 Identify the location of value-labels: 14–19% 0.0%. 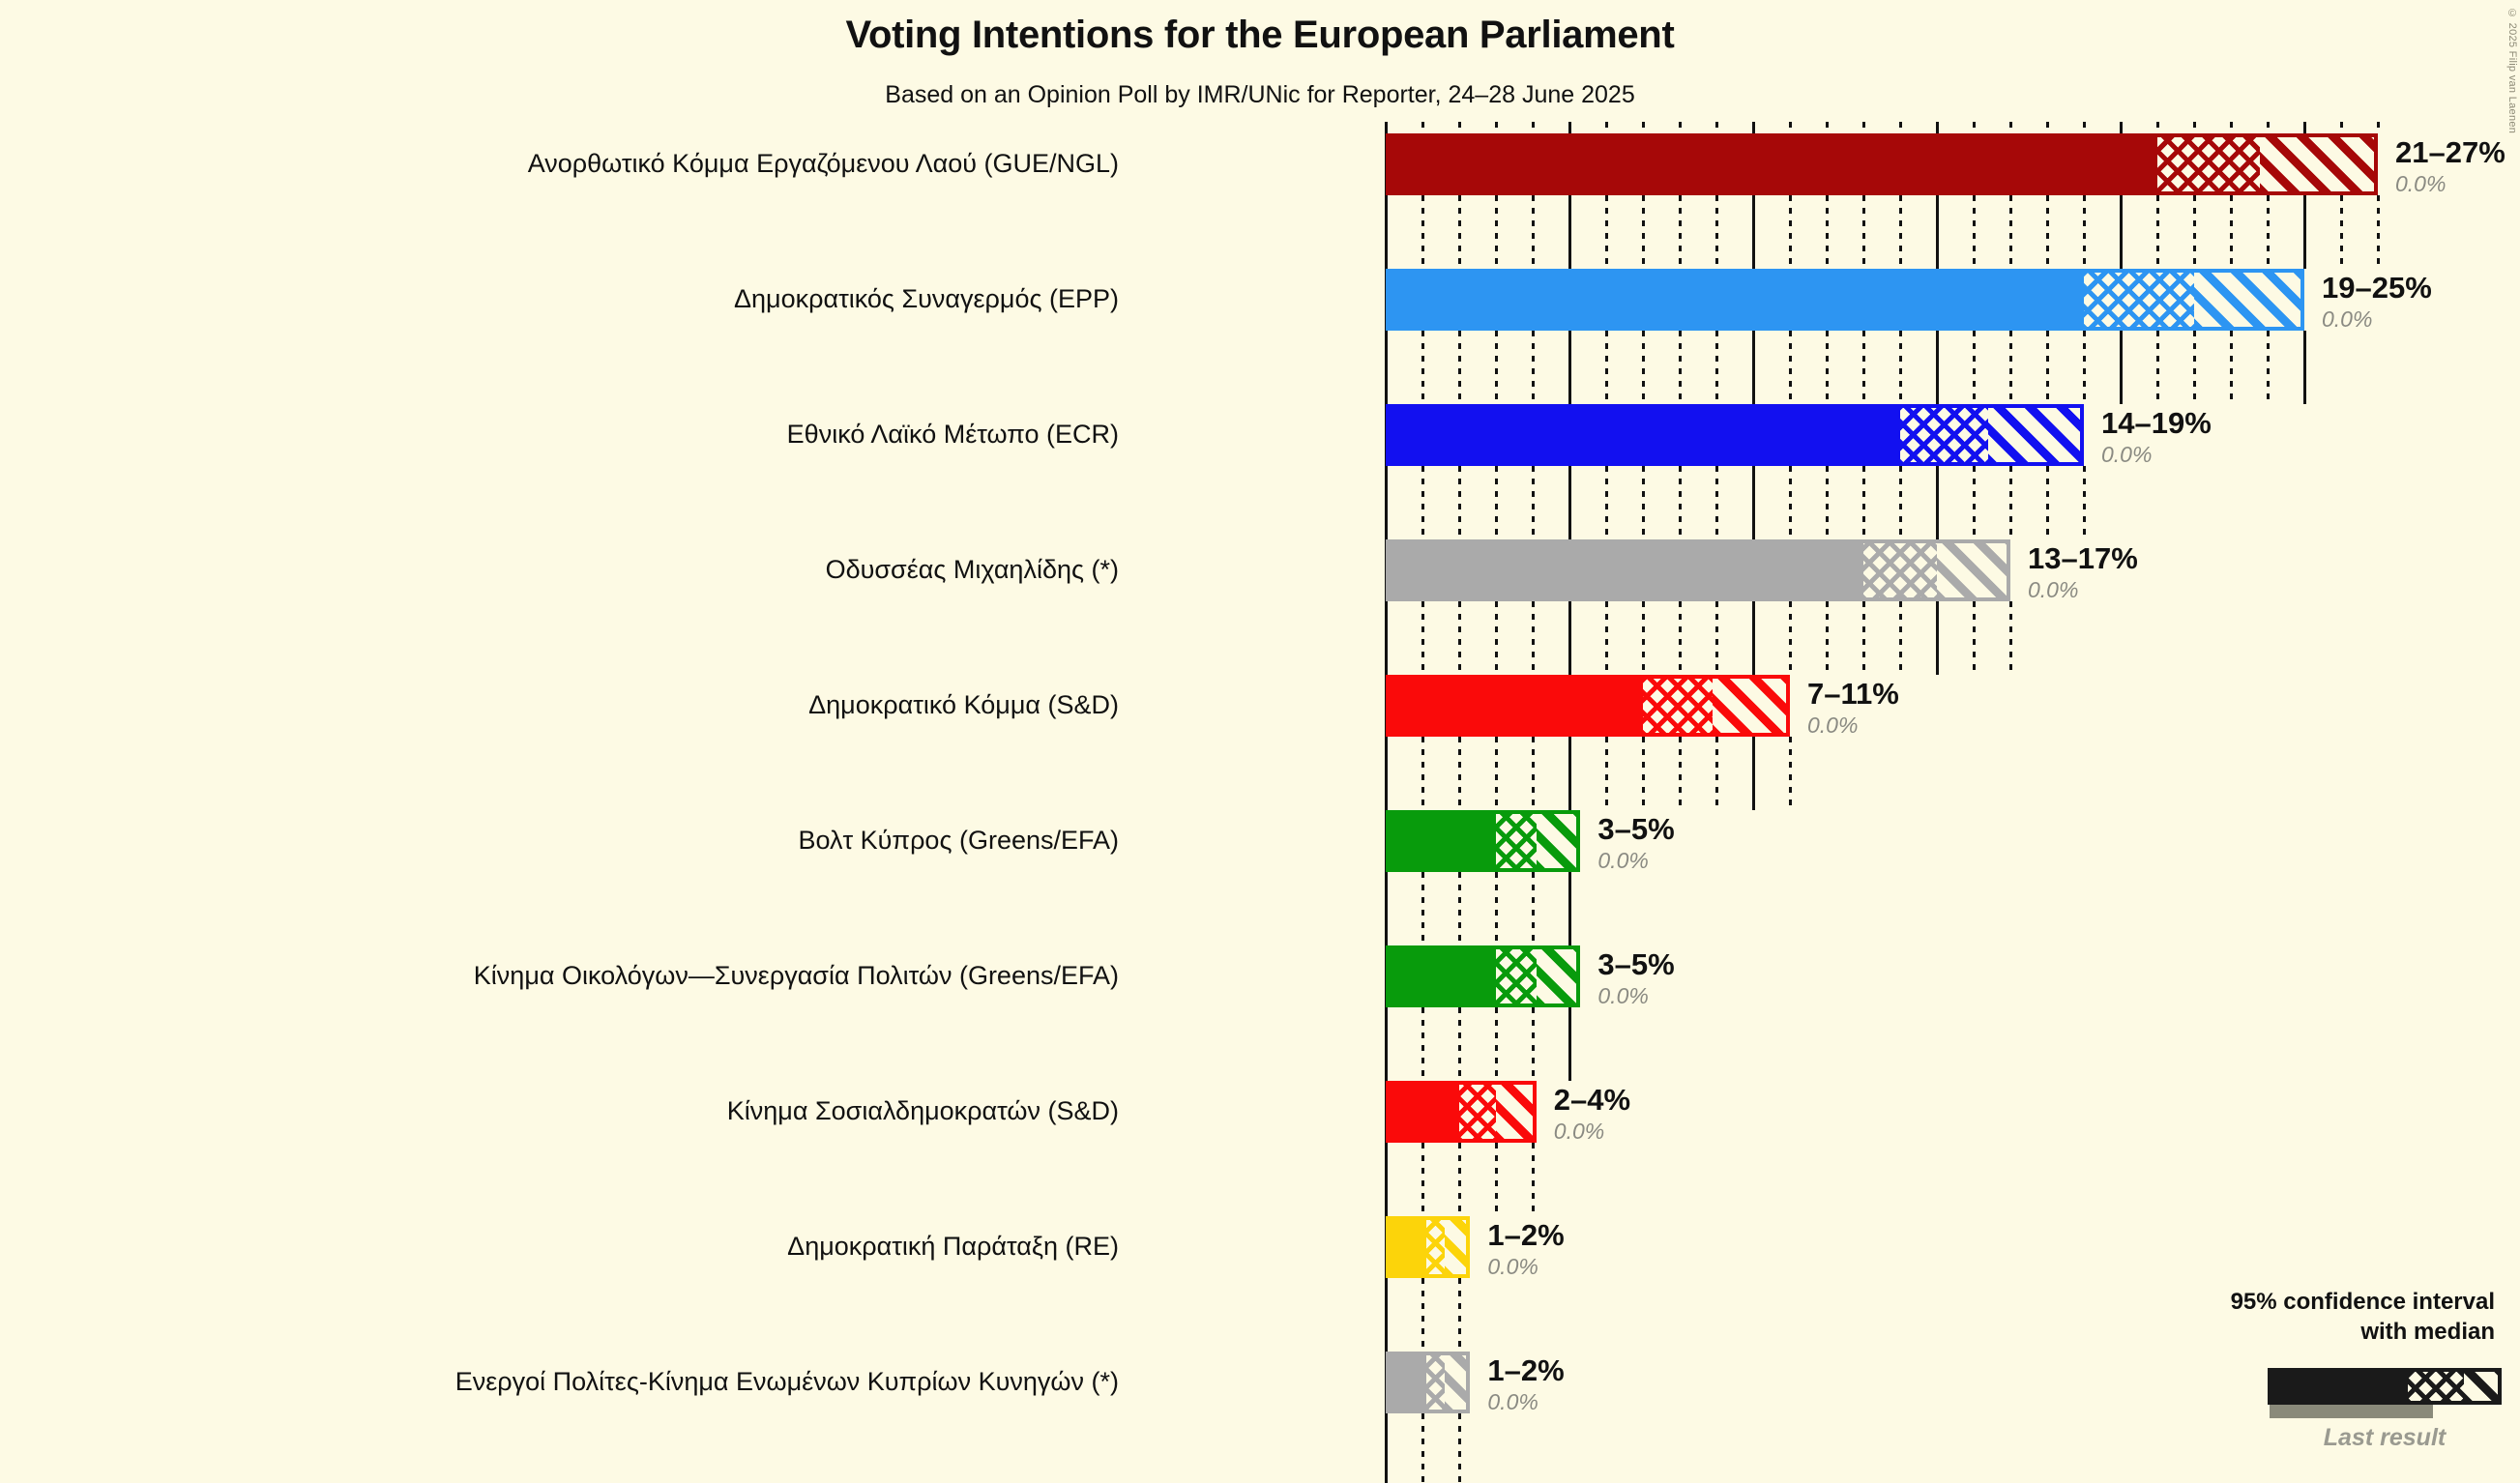
(2157, 438).